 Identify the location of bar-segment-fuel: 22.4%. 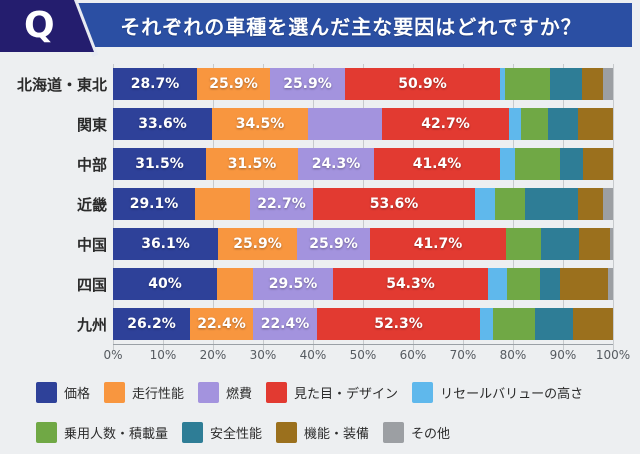
(285, 324).